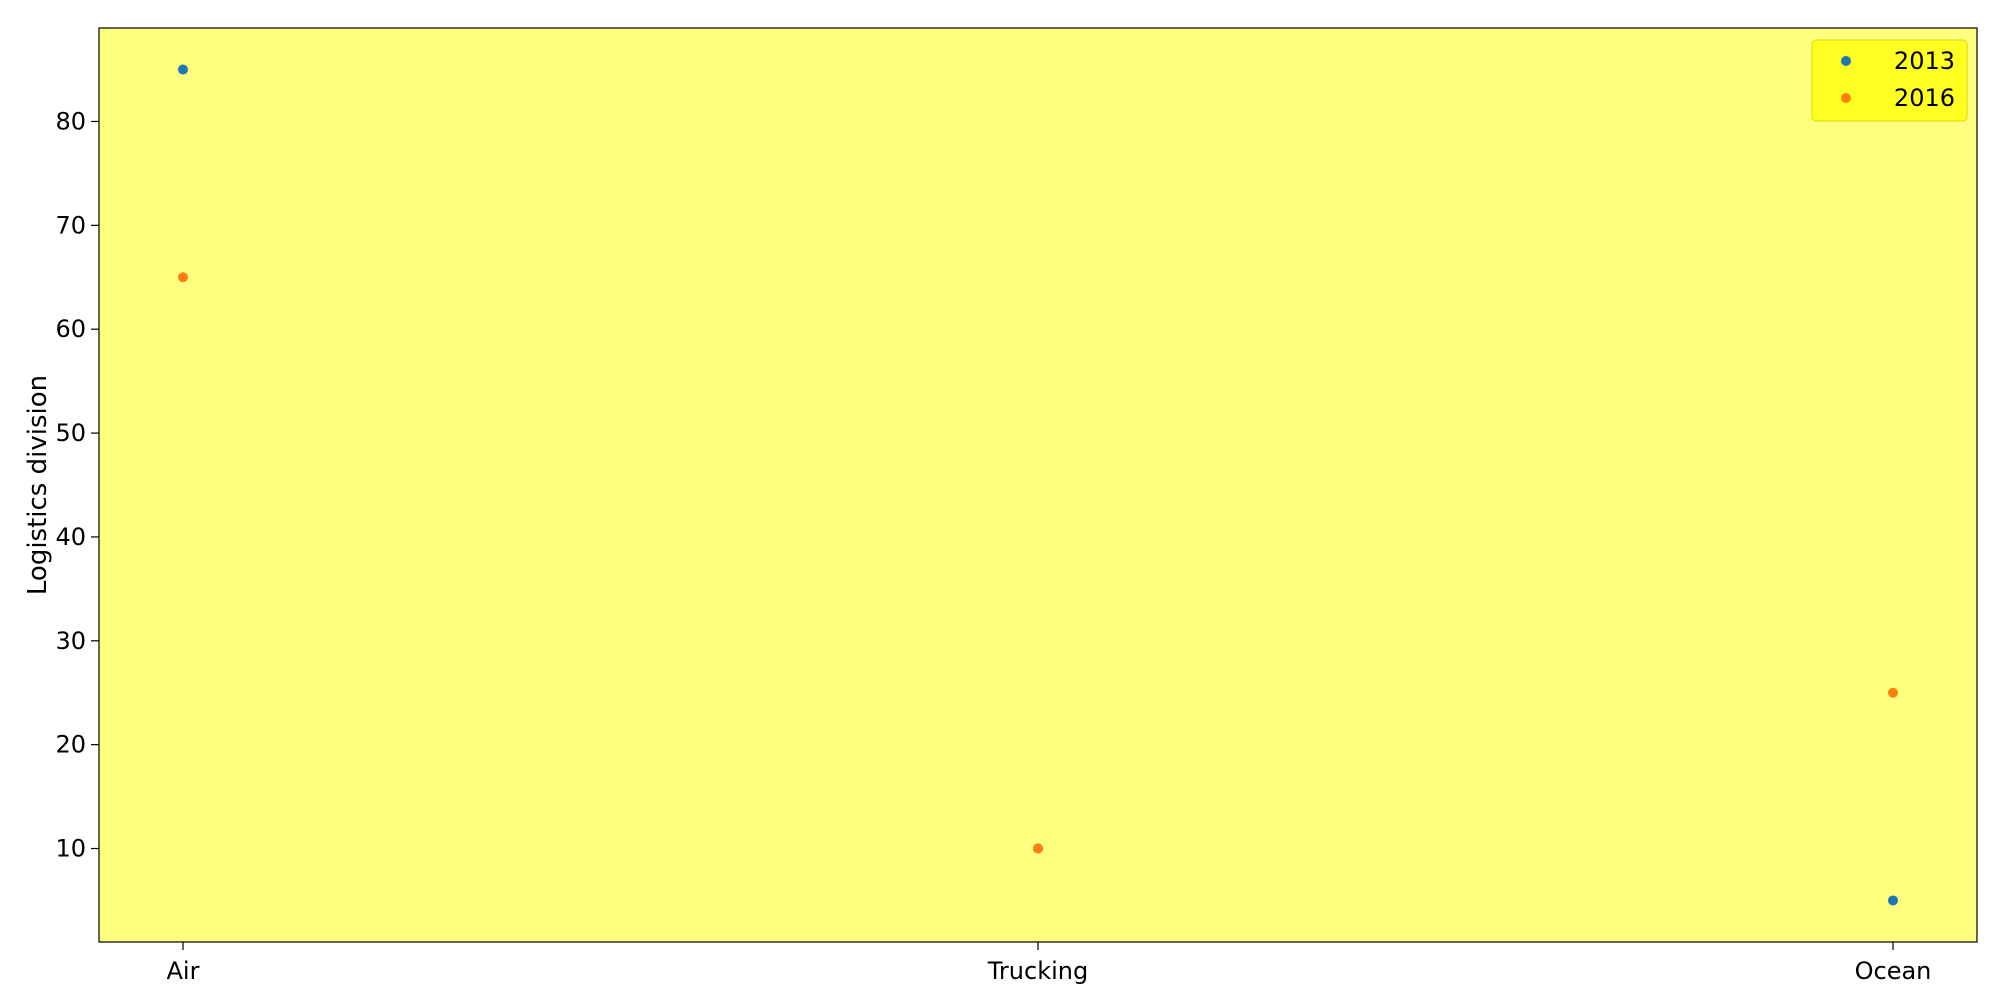 Image resolution: width=2000 pixels, height=1000 pixels. Describe the element at coordinates (1924, 98) in the screenshot. I see `legend-label-2016: 2016` at that location.